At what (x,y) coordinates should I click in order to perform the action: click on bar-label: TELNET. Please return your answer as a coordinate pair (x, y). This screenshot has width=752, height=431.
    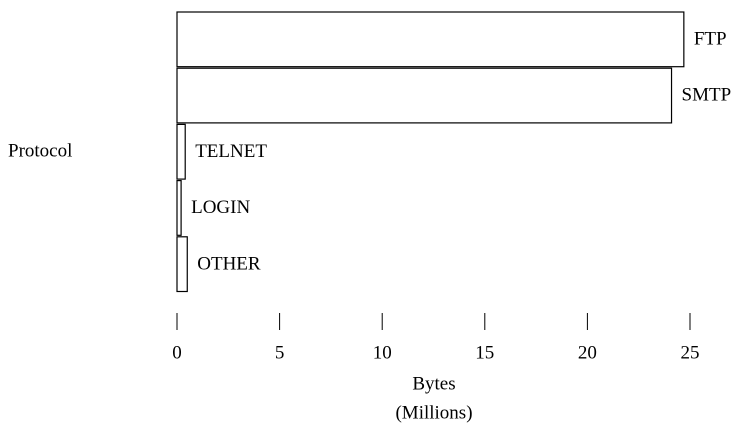
    Looking at the image, I should click on (231, 151).